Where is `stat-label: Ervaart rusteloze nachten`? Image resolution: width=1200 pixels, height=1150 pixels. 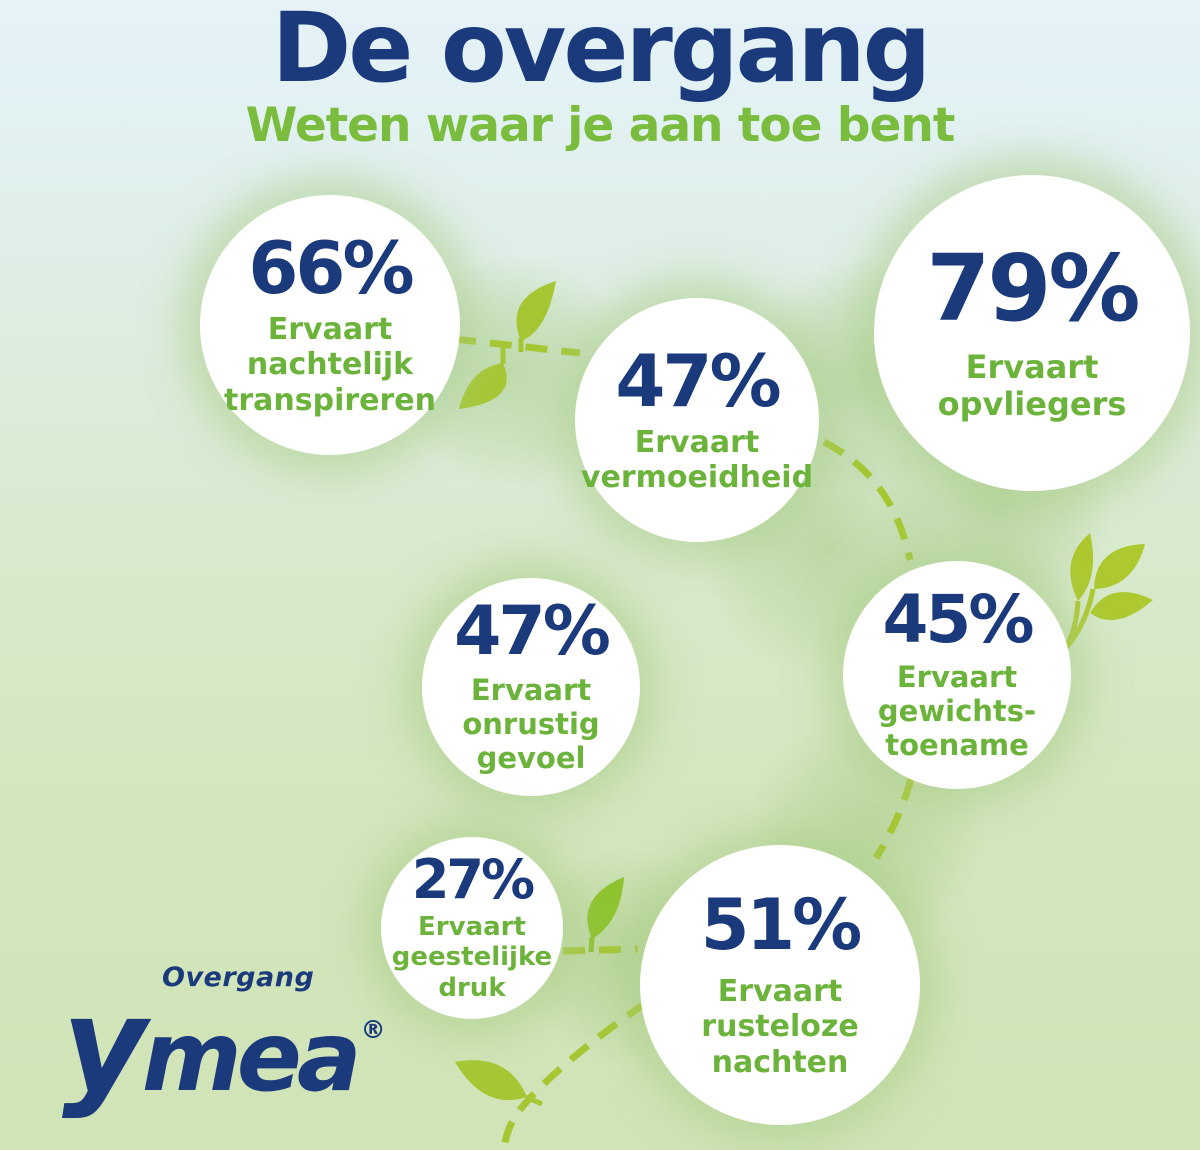 stat-label: Ervaart rusteloze nachten is located at coordinates (779, 1026).